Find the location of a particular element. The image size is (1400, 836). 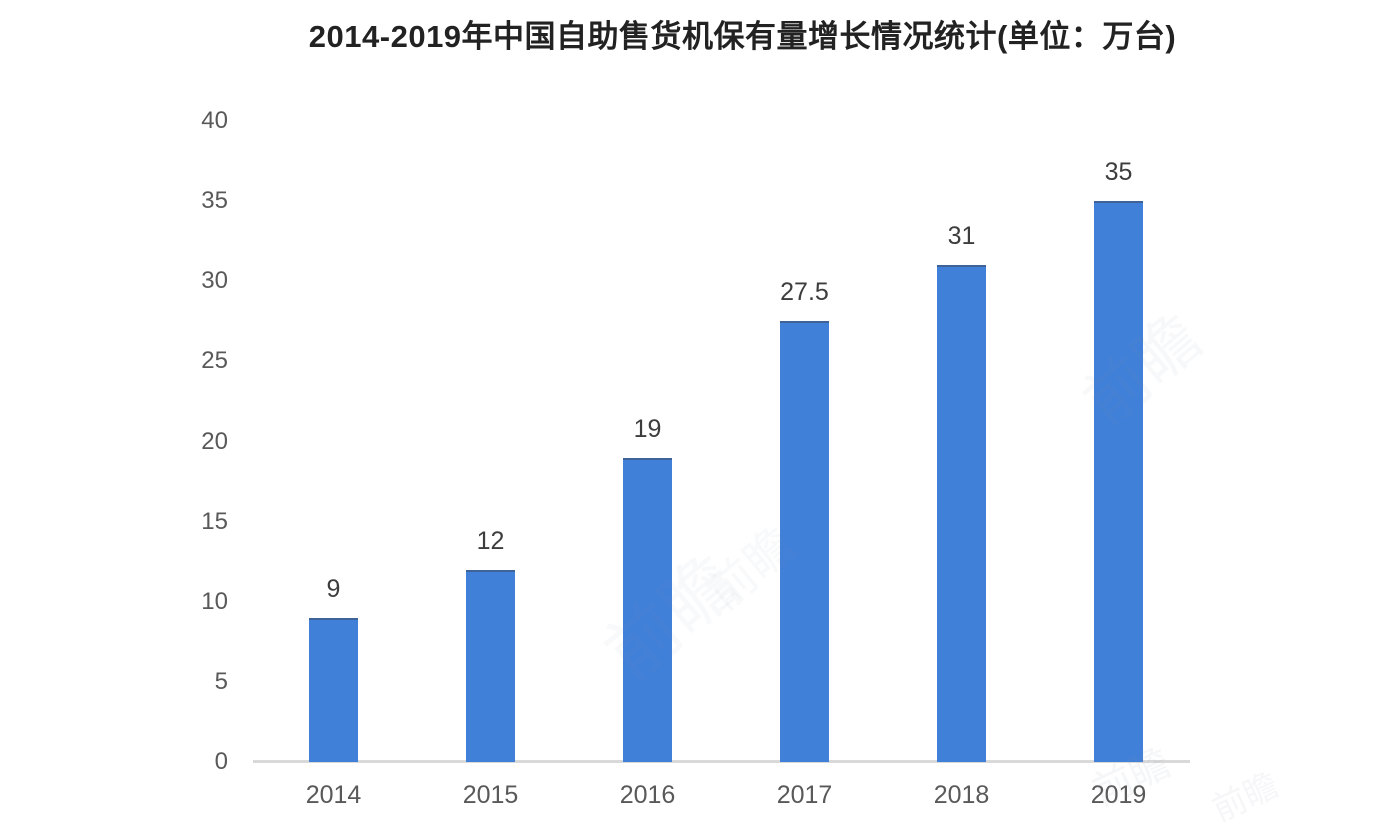

x-tick-label-2015: 2015 is located at coordinates (490, 795).